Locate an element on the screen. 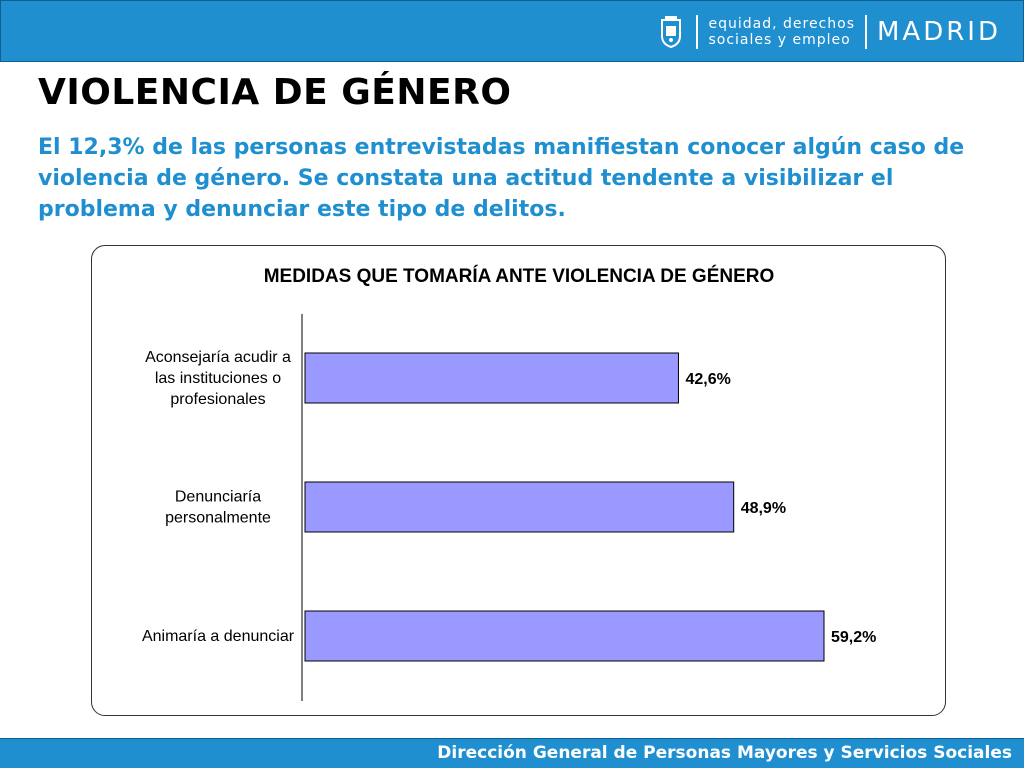 This screenshot has height=768, width=1024. bar-value-label-2: 48,9% is located at coordinates (763, 508).